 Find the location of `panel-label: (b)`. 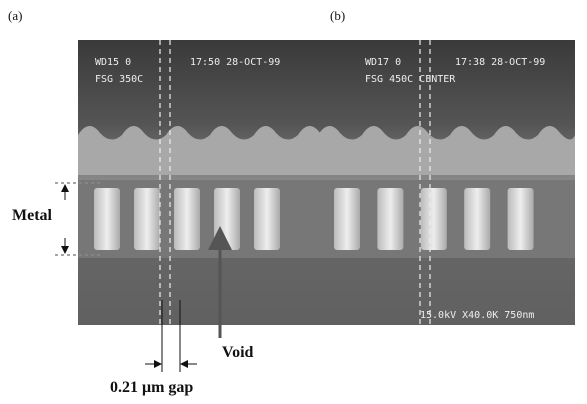

panel-label: (b) is located at coordinates (337, 15).